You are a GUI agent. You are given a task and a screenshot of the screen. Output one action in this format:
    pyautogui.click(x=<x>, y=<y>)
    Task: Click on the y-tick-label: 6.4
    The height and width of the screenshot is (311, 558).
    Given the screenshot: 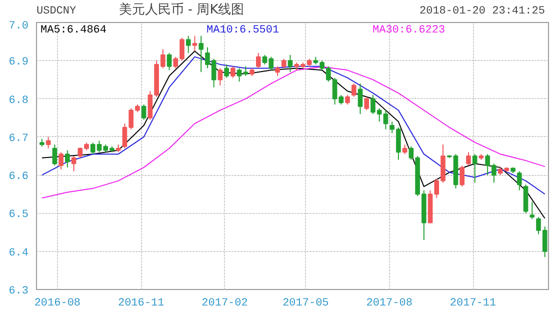 What is the action you would take?
    pyautogui.click(x=18, y=253)
    